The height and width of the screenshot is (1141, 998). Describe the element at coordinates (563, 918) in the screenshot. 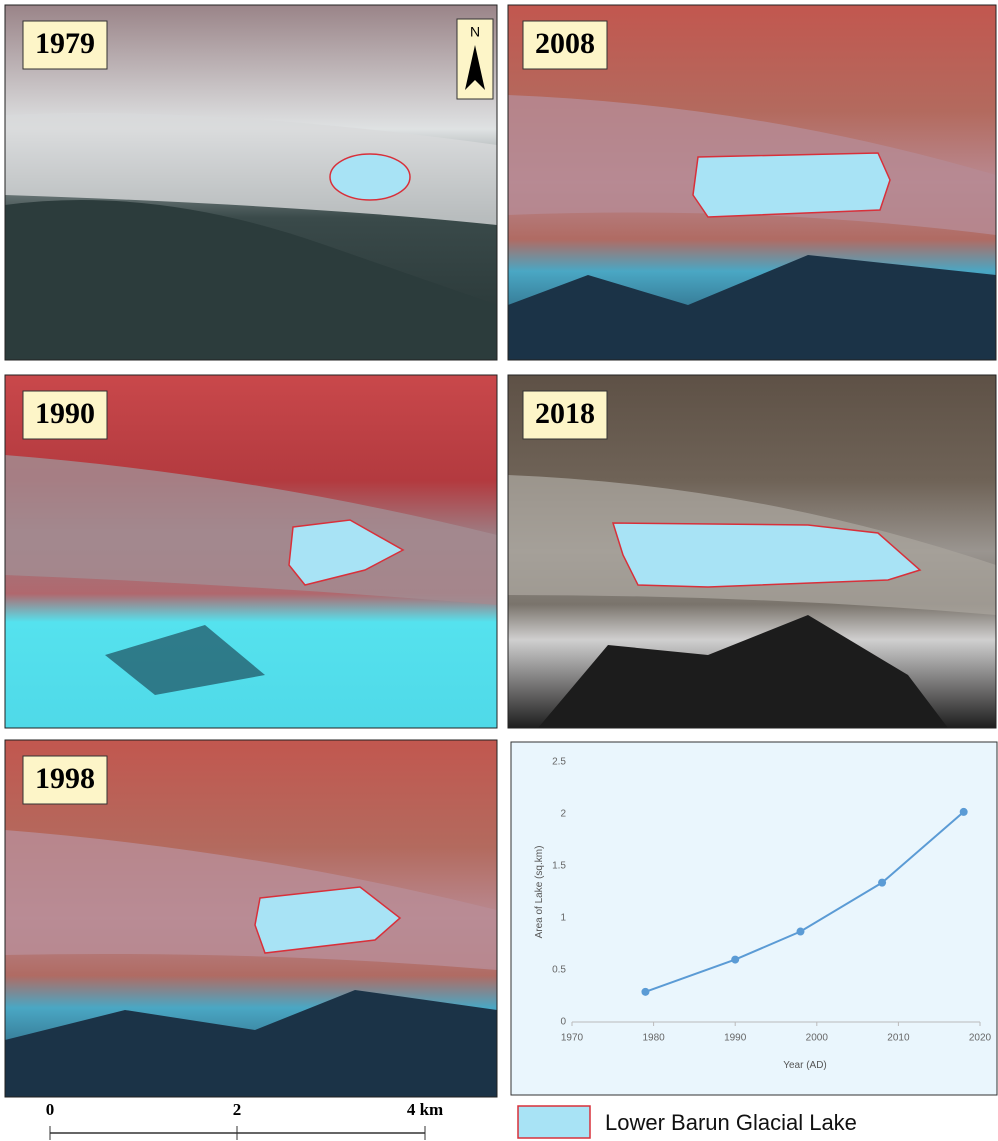

I see `y-tick-label: 1` at that location.